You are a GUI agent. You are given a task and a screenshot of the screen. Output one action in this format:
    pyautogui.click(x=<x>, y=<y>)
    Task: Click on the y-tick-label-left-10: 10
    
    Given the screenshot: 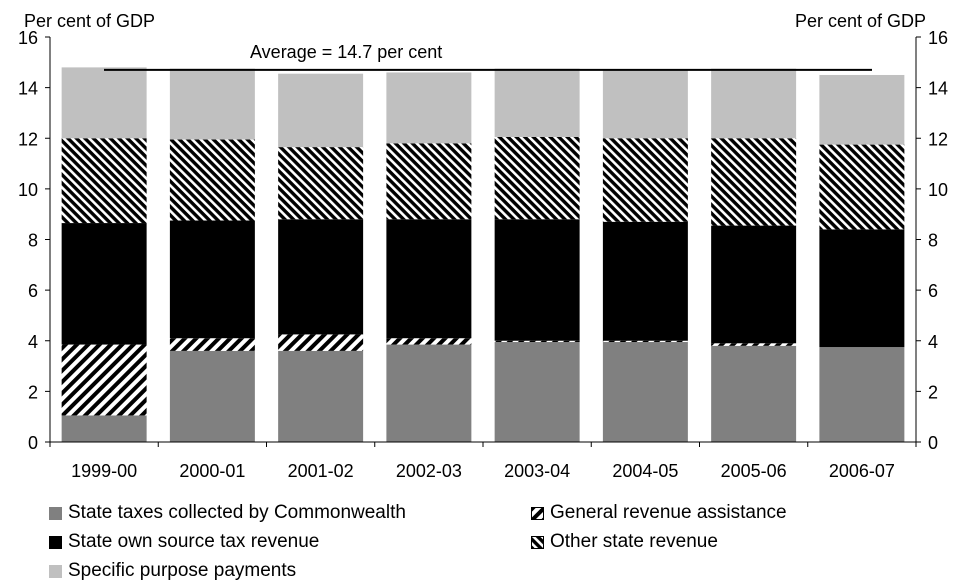 What is the action you would take?
    pyautogui.click(x=28, y=190)
    